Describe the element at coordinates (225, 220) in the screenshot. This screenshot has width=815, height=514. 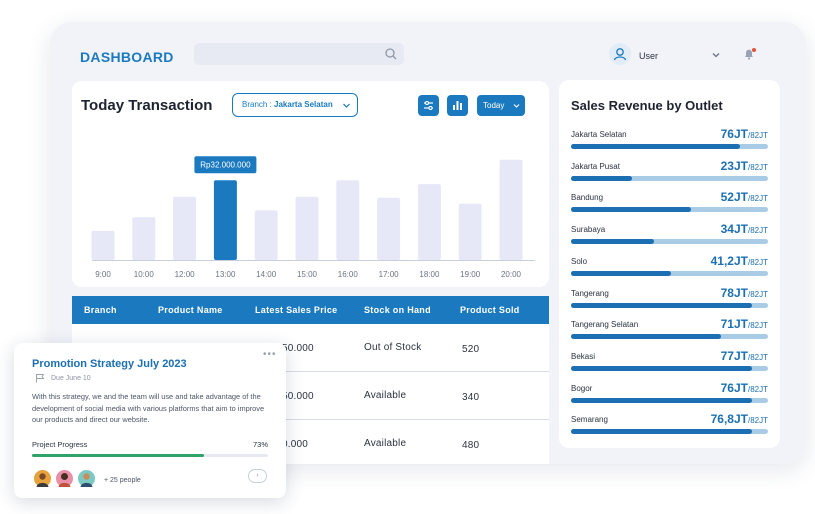
I see `bar-13:00` at that location.